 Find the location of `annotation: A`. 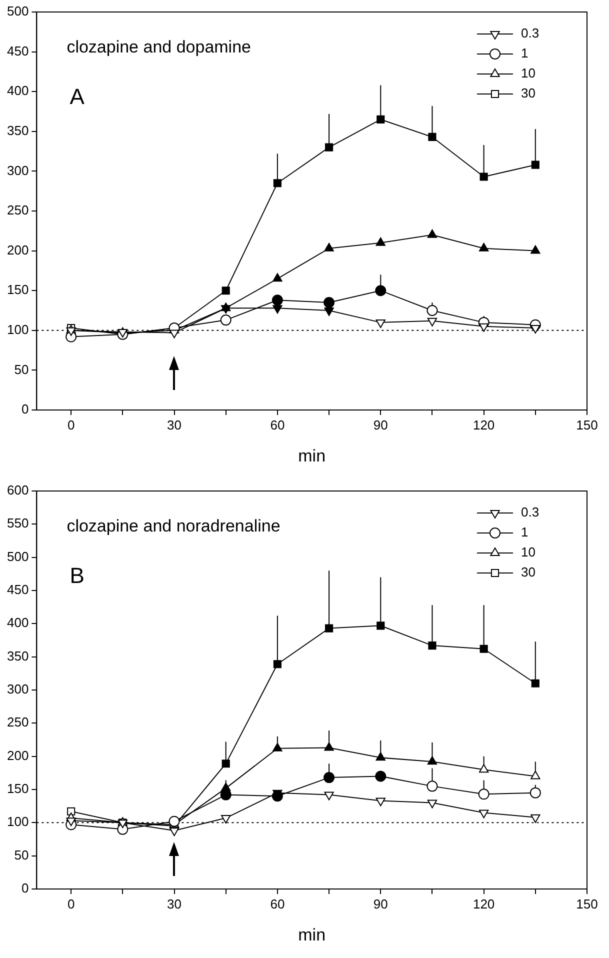

annotation: A is located at coordinates (77, 97).